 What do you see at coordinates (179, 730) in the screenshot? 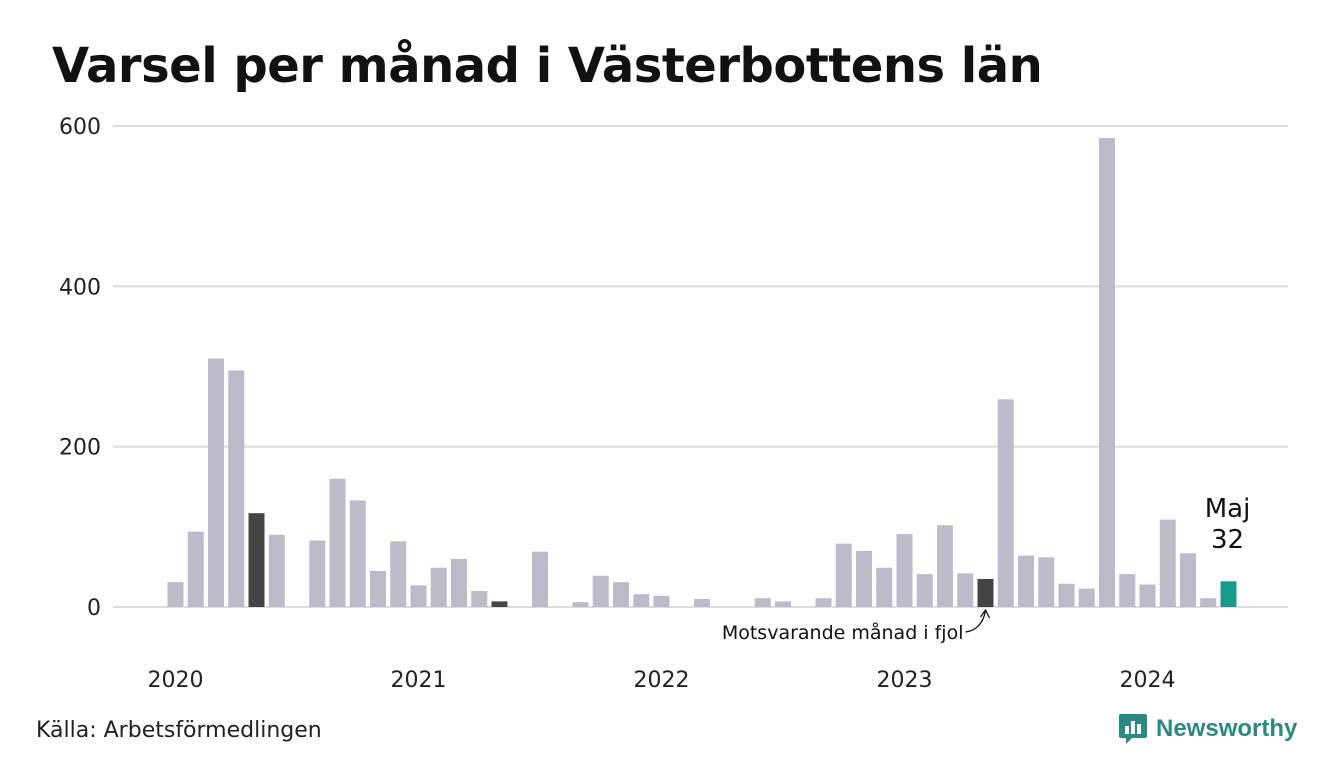
I see `source-label: Källa: Arbetsförmedlingen` at bounding box center [179, 730].